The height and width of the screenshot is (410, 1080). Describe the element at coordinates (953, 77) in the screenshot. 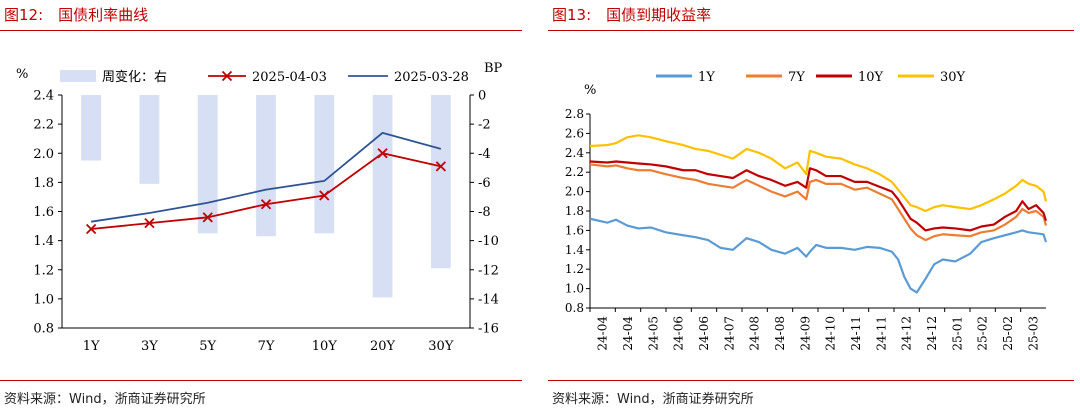

I see `legend-label: 30Y` at that location.